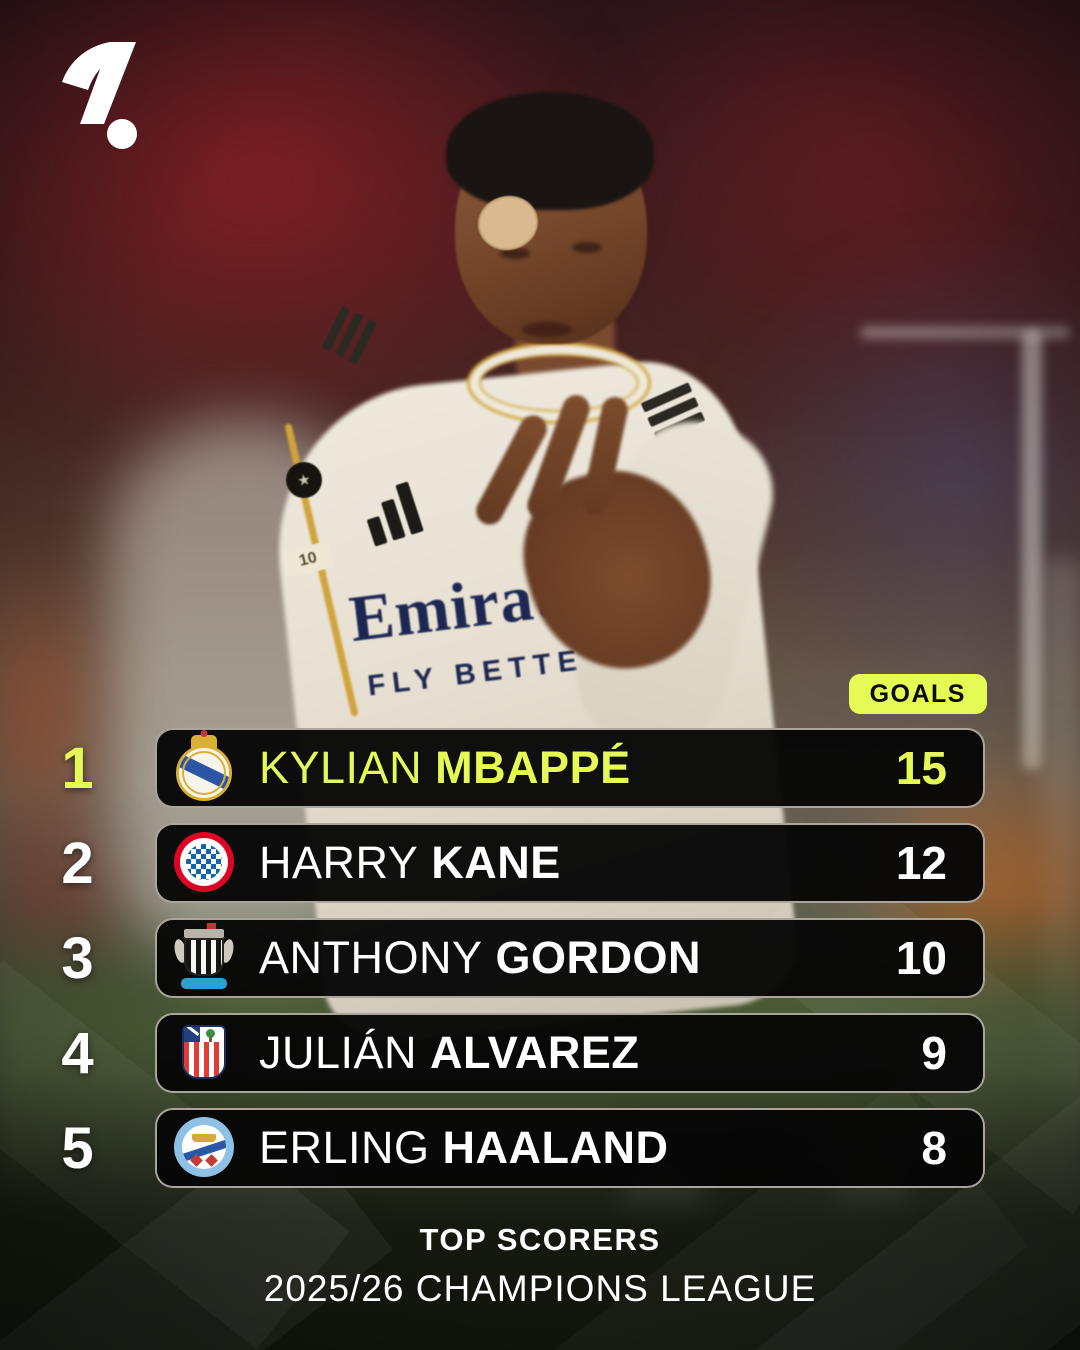 Image resolution: width=1080 pixels, height=1350 pixels. I want to click on player-name: ERLING HAALAND, so click(464, 1148).